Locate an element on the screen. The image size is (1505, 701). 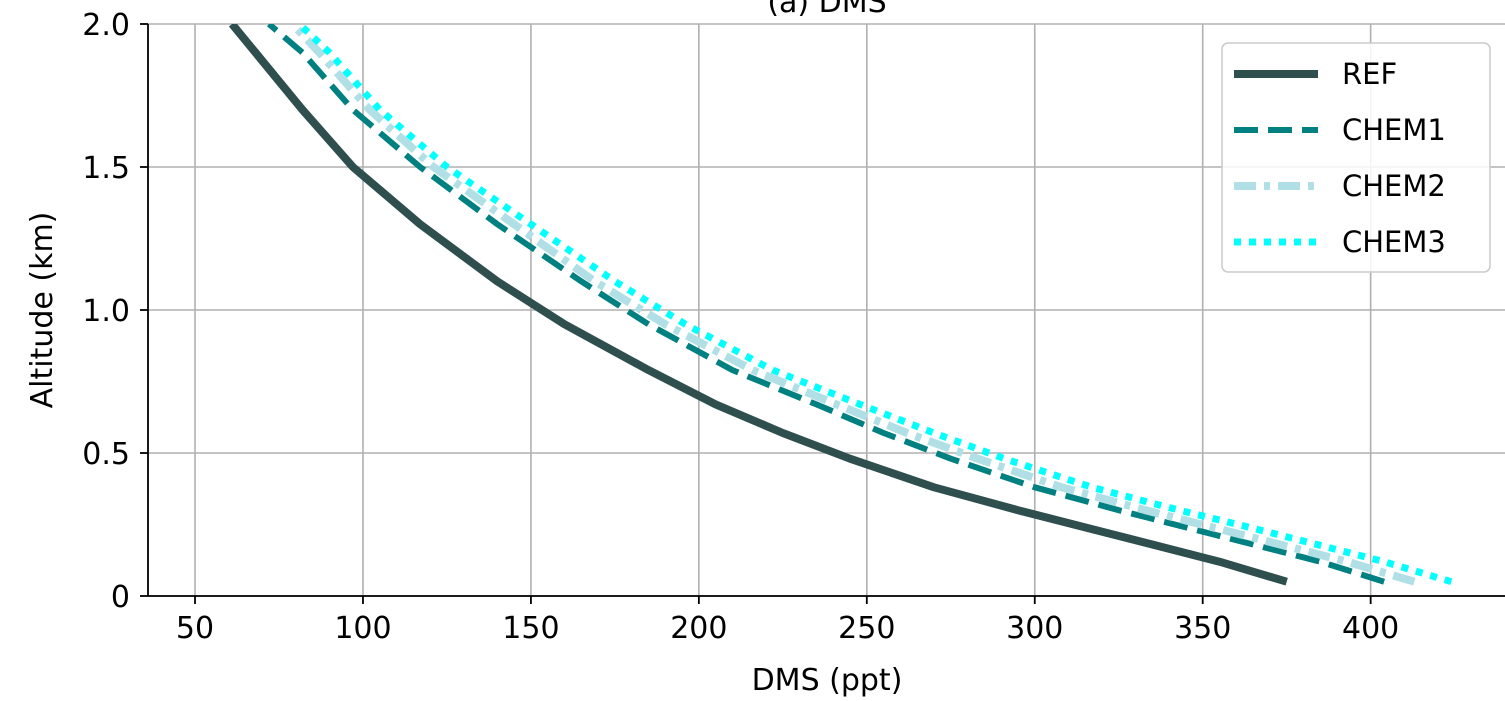
x-axis-title: DMS (ppt) is located at coordinates (827, 680).